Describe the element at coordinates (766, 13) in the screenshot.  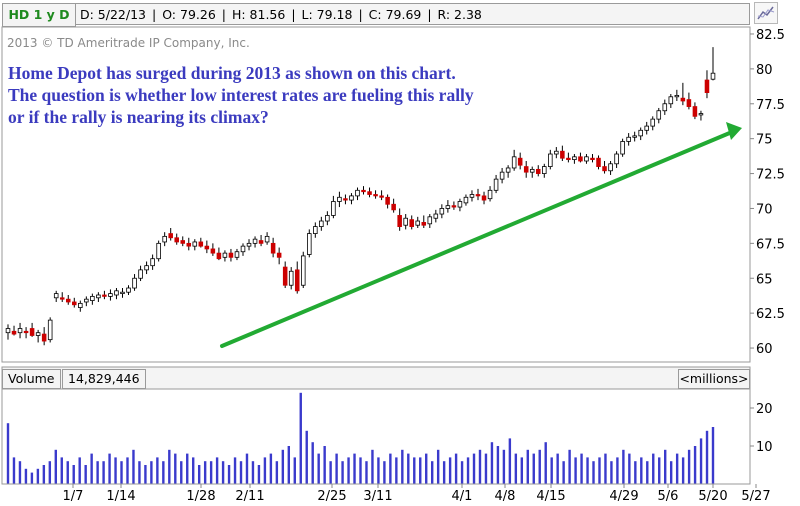
I see `chart-settings-button` at that location.